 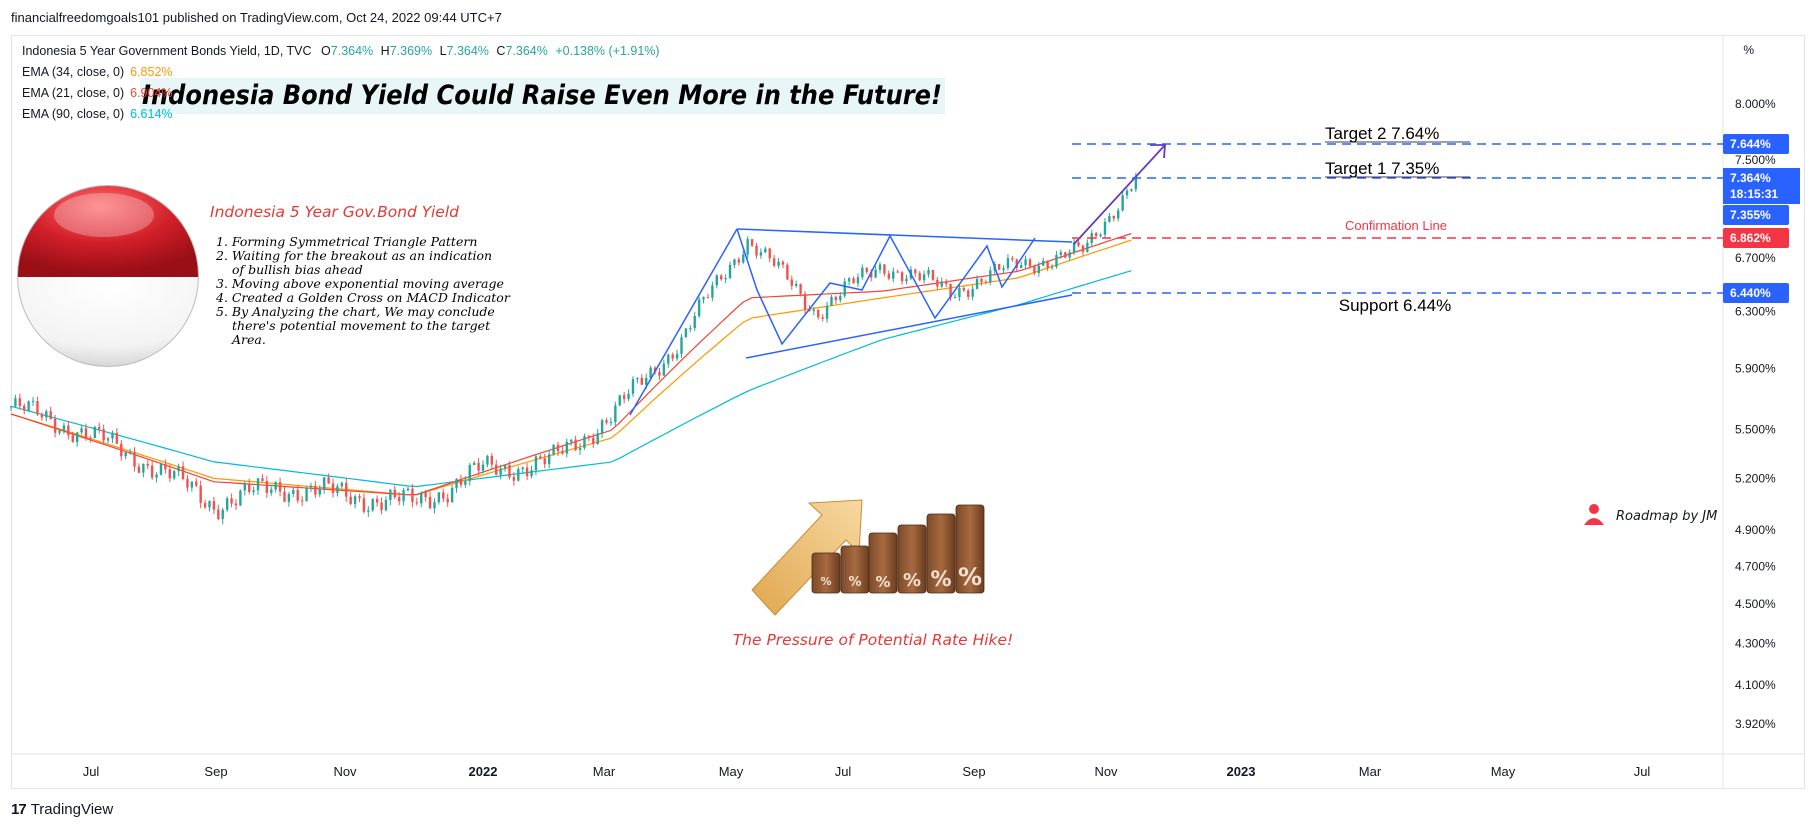 What do you see at coordinates (97, 72) in the screenshot?
I see `ema34-legend: EMA (34, close, 0) 6.852%` at bounding box center [97, 72].